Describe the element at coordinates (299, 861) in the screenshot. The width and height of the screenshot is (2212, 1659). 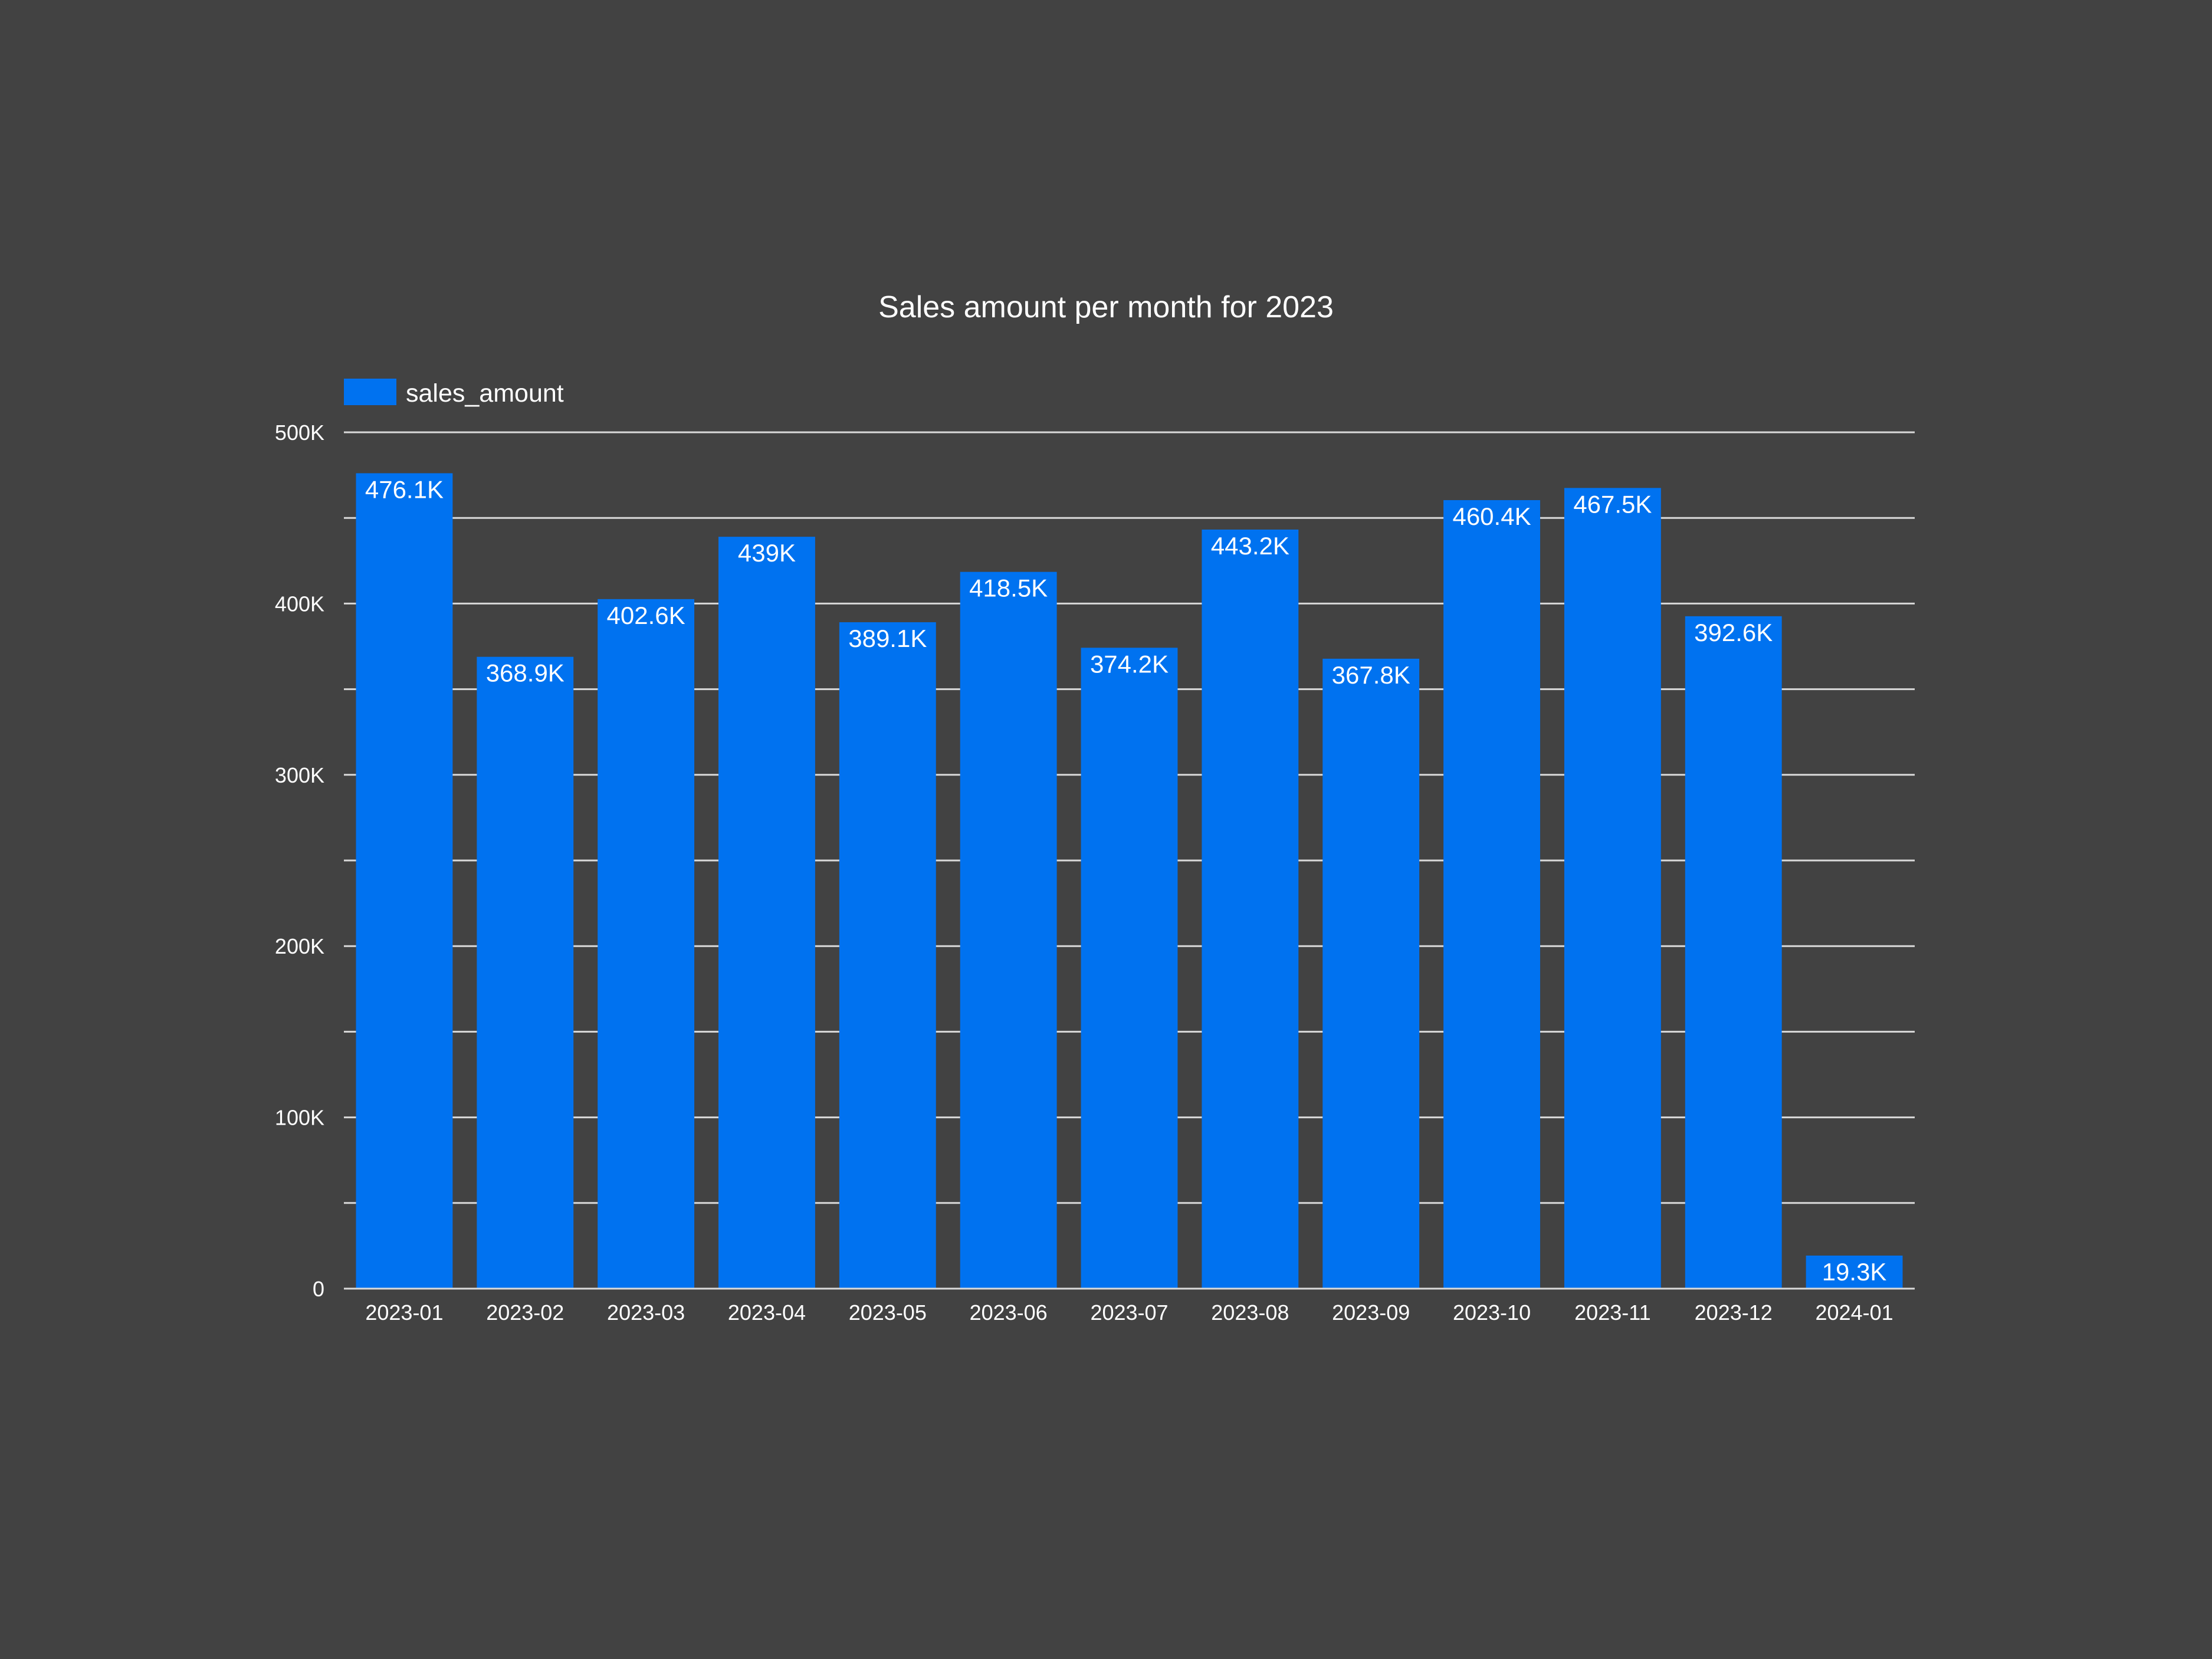
I see `y-axis: 0 100K 200K 300K 400K 500K` at that location.